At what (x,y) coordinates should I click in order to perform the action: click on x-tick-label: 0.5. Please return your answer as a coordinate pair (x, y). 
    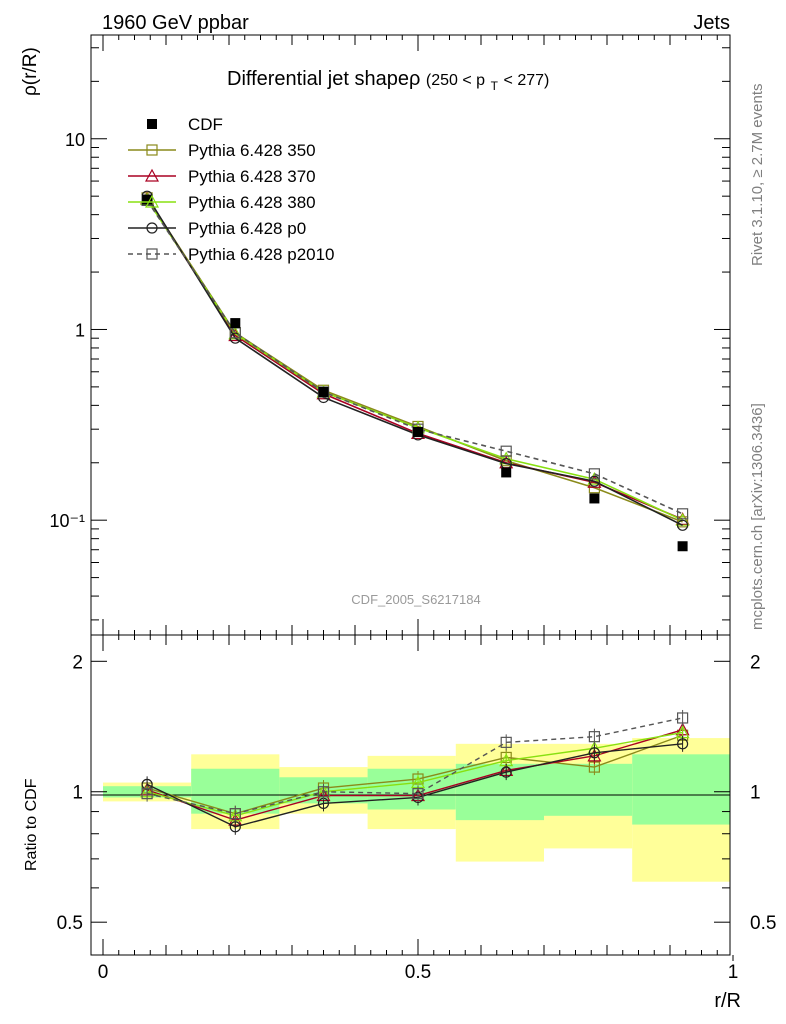
    Looking at the image, I should click on (418, 972).